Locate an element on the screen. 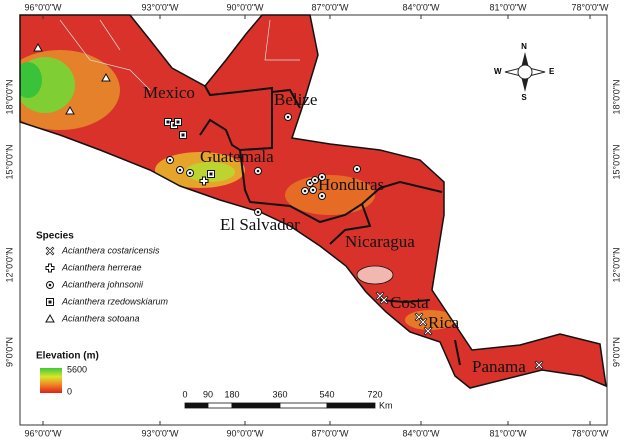 Image resolution: width=627 pixels, height=443 pixels. species-title: Species is located at coordinates (55, 236).